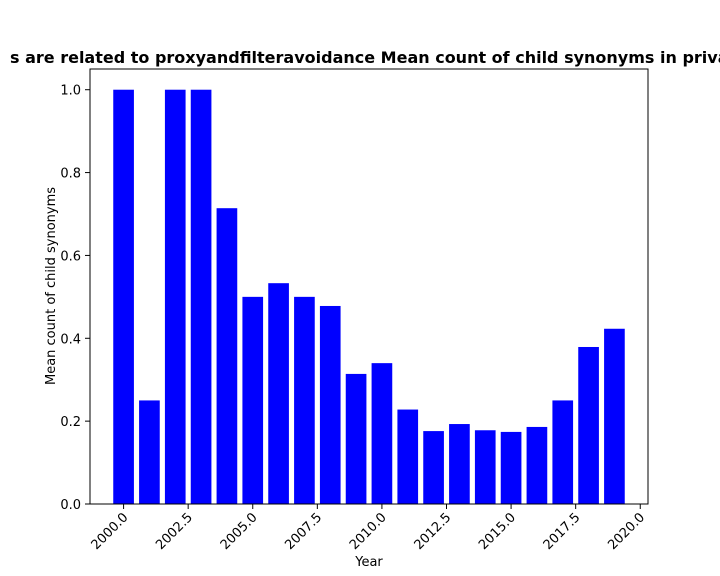 The image size is (720, 576). I want to click on bar-2018, so click(588, 425).